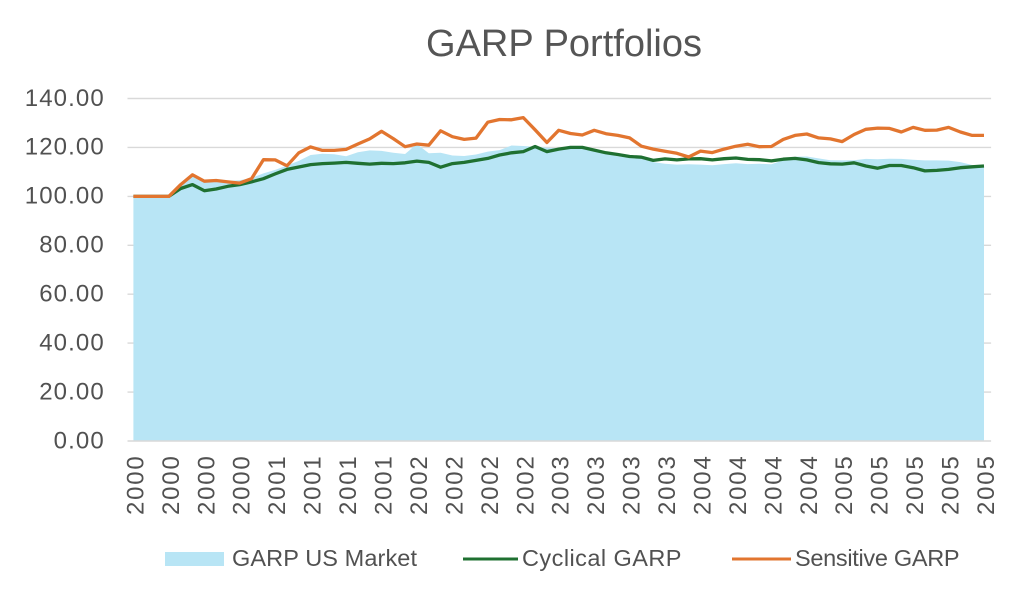 The height and width of the screenshot is (600, 1024). I want to click on svg-text: GARP US Market, so click(324, 558).